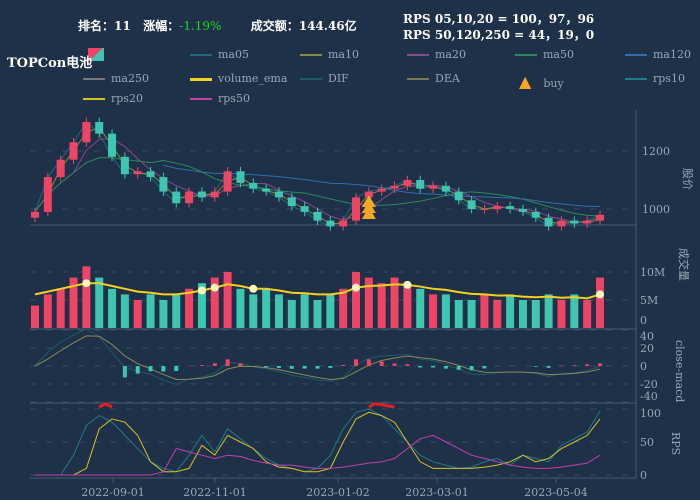  What do you see at coordinates (658, 54) in the screenshot?
I see `legend-item-ma120: ma120` at bounding box center [658, 54].